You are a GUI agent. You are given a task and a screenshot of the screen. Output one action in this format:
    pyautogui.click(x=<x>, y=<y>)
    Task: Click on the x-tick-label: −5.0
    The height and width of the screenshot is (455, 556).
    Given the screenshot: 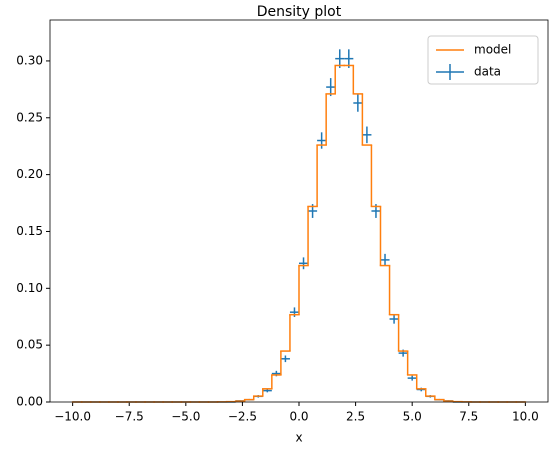 What is the action you would take?
    pyautogui.click(x=185, y=417)
    